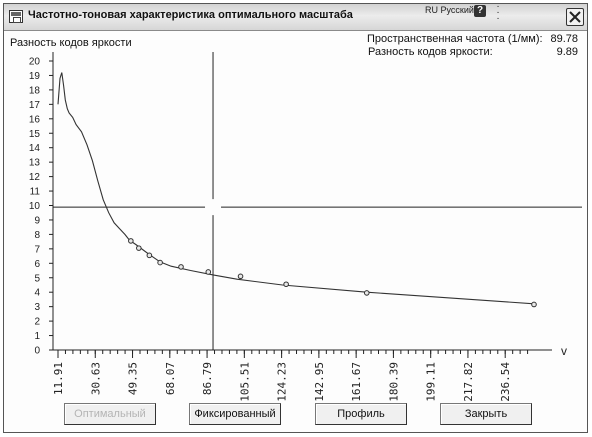 The image size is (592, 437). I want to click on language-indicator: RU Русский, so click(449, 10).